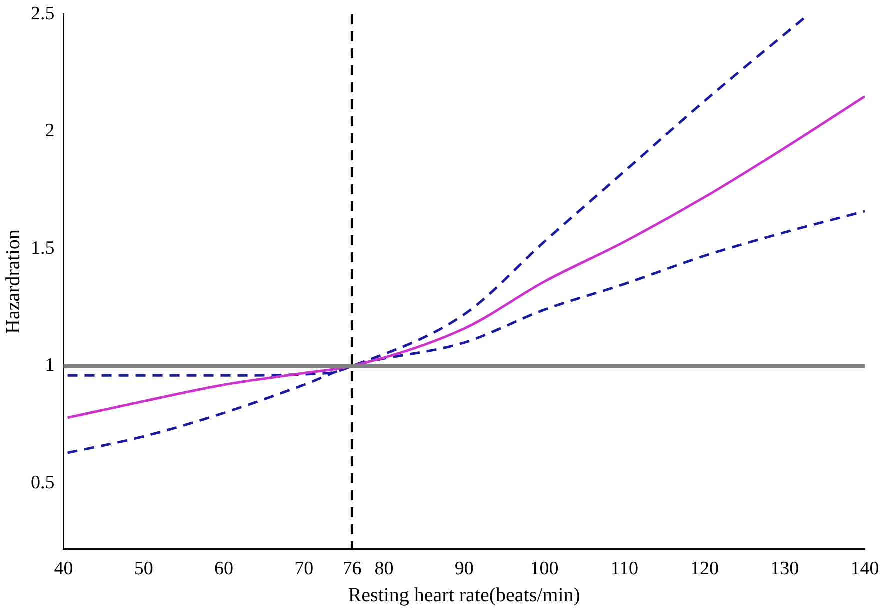  Describe the element at coordinates (704, 569) in the screenshot. I see `x-tick-label: 120` at that location.